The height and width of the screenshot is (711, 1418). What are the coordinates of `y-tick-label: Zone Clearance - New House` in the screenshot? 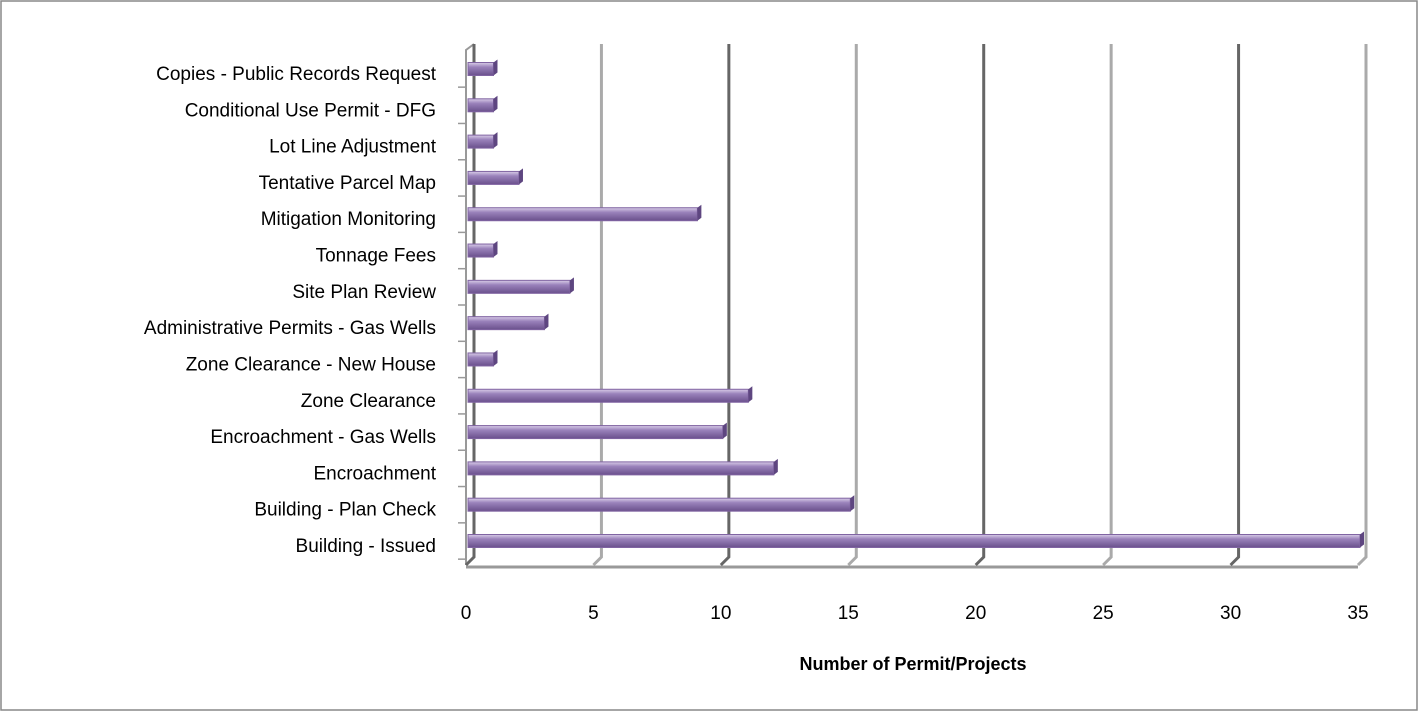 It's located at (311, 364).